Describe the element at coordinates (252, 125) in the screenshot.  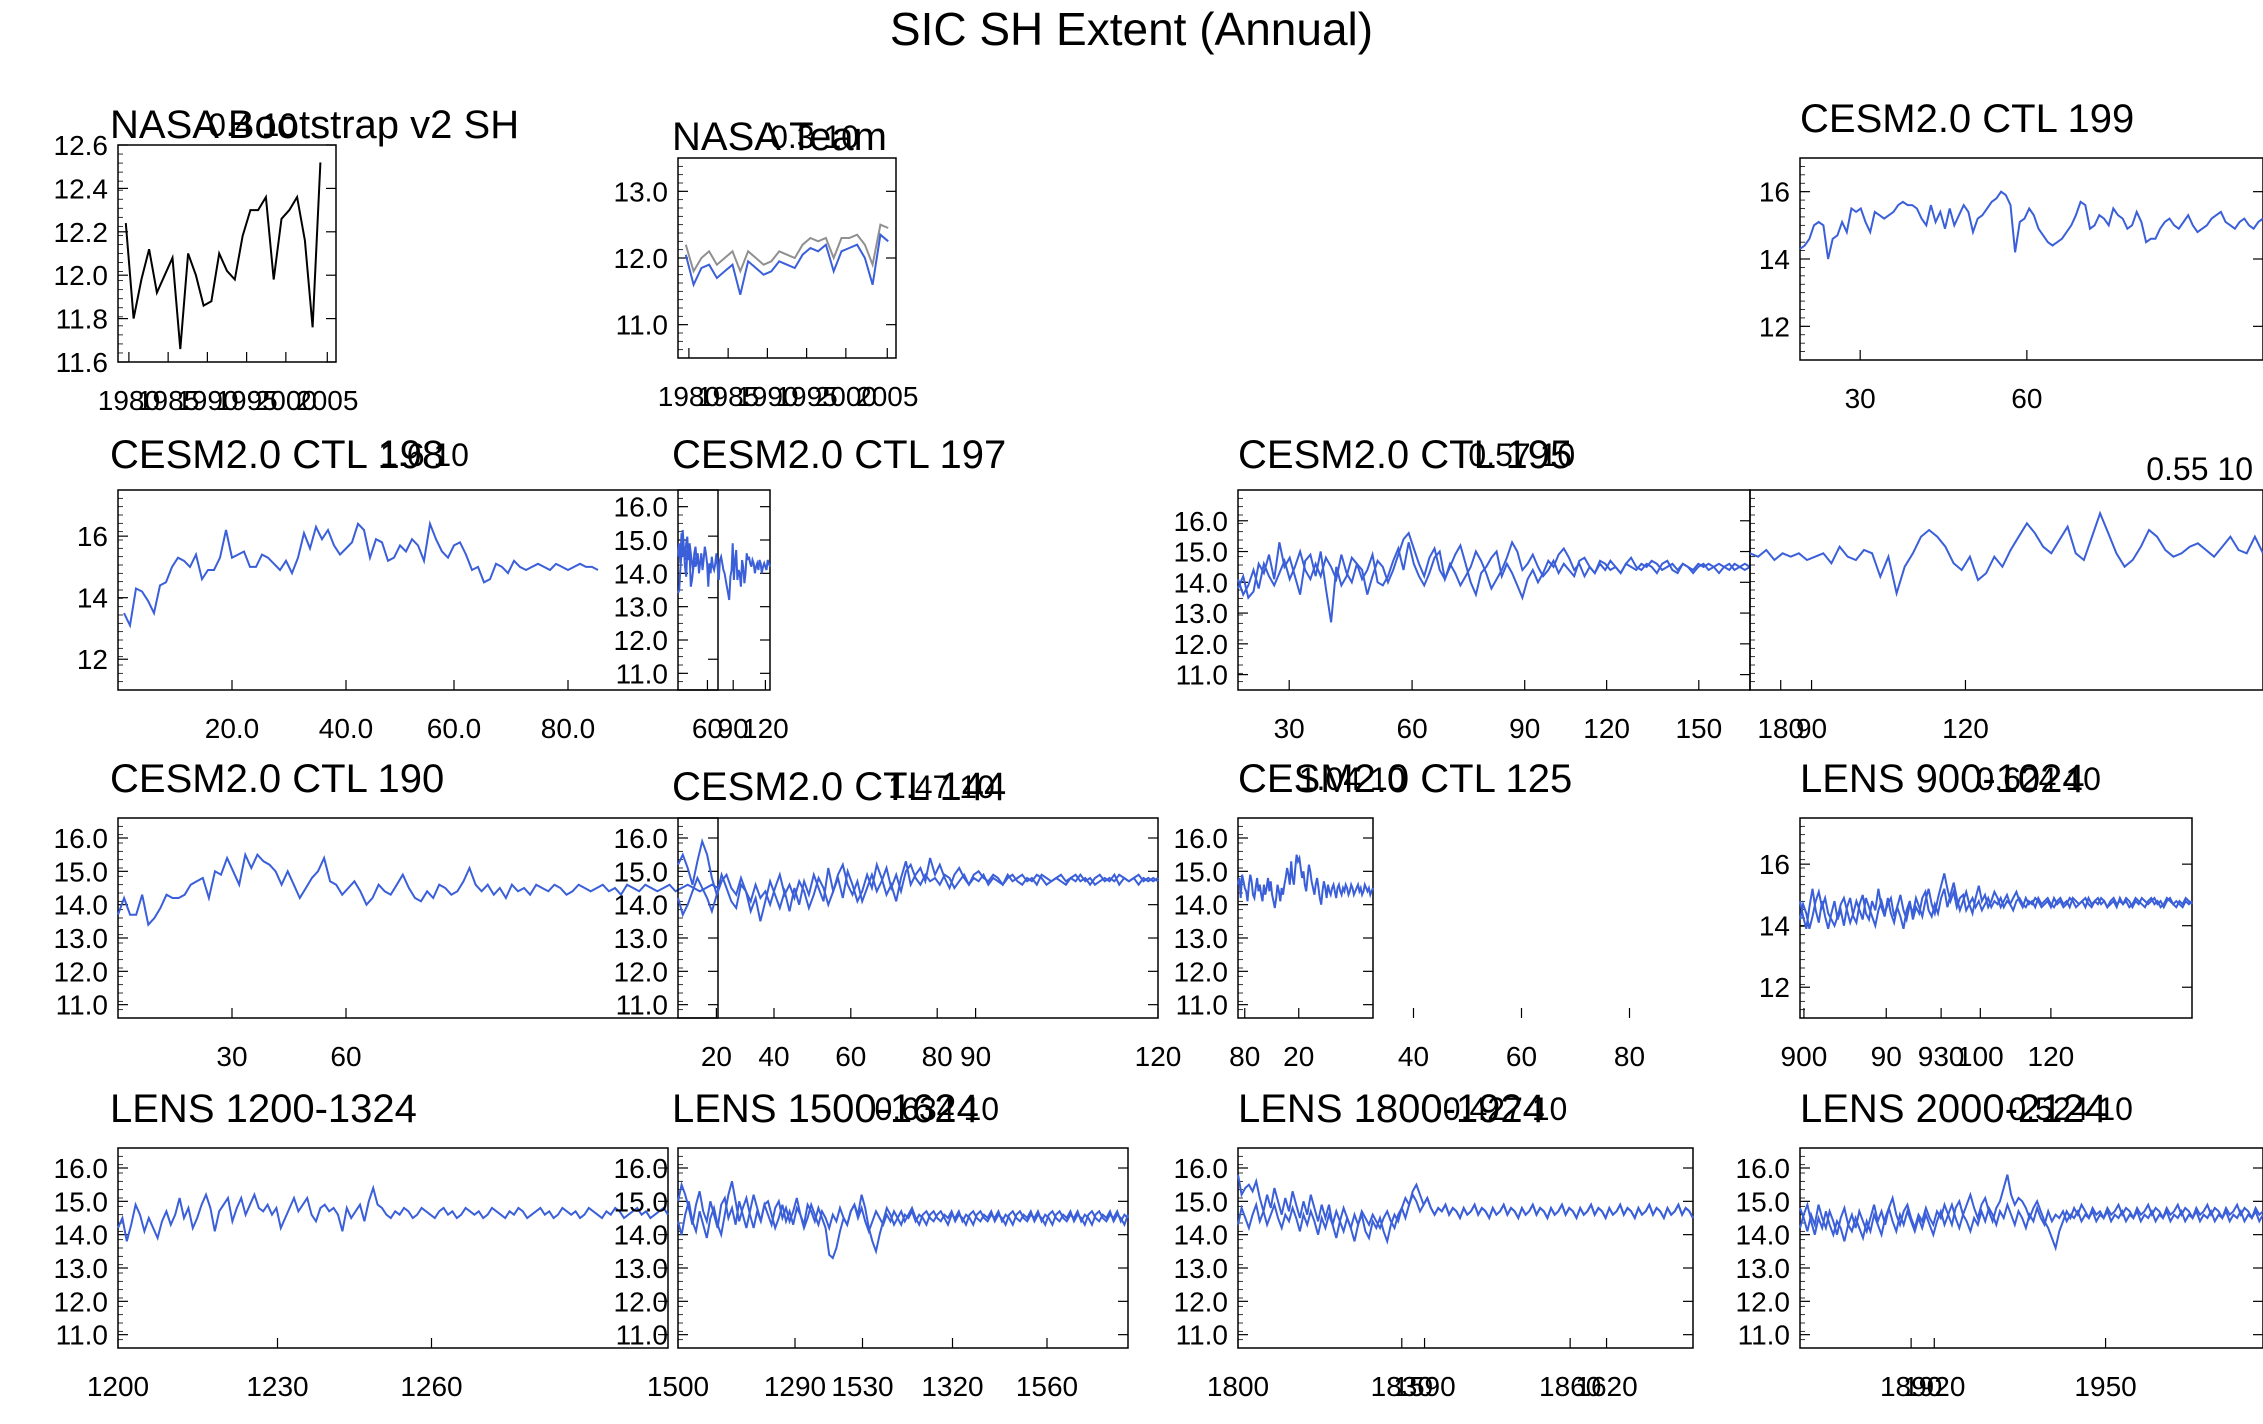
I see `scale-note: 0.4 10` at that location.